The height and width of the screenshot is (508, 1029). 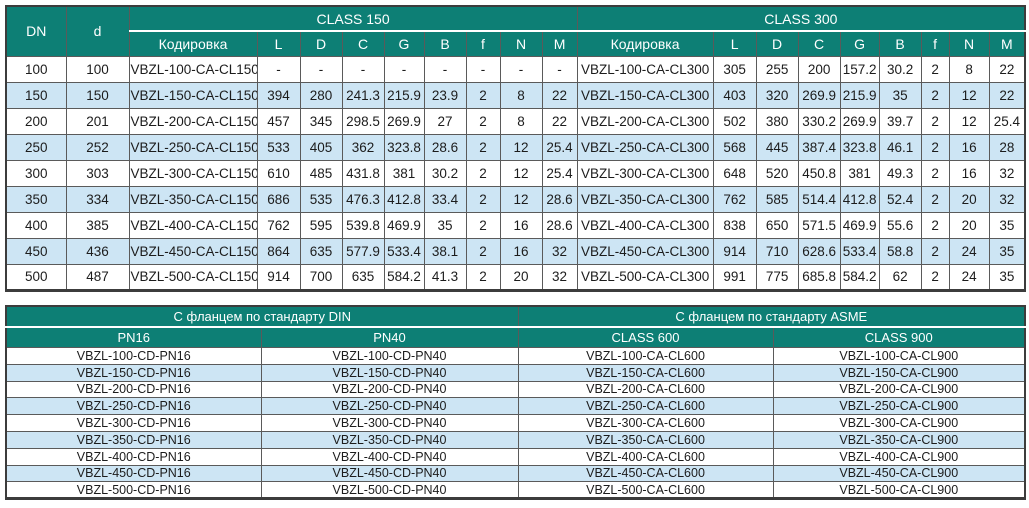 What do you see at coordinates (483, 43) in the screenshot?
I see `column-header-cl150-f: f` at bounding box center [483, 43].